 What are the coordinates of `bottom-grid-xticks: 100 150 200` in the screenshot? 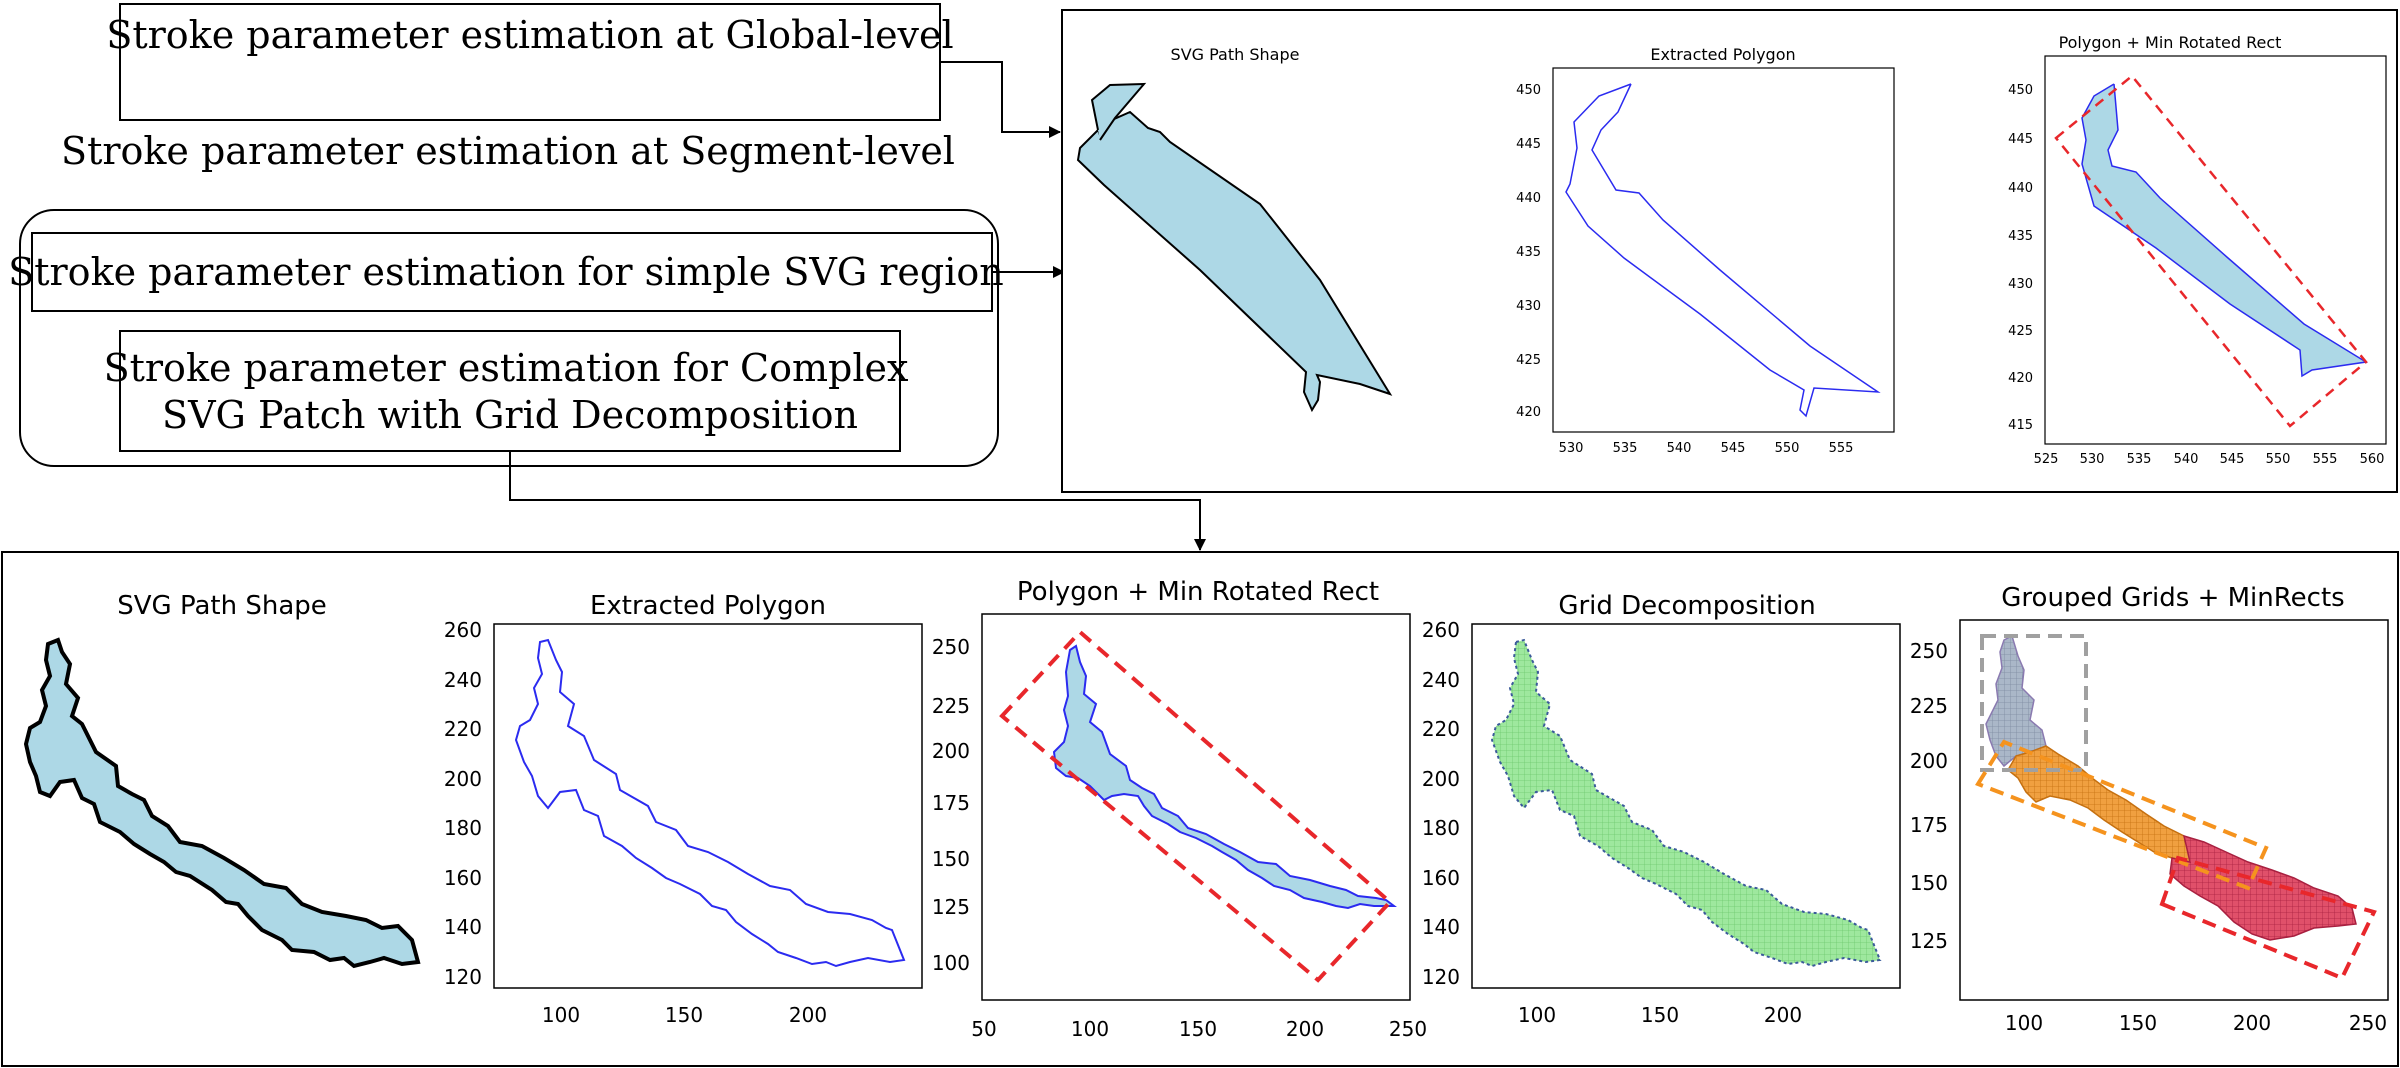 It's located at (1660, 1015).